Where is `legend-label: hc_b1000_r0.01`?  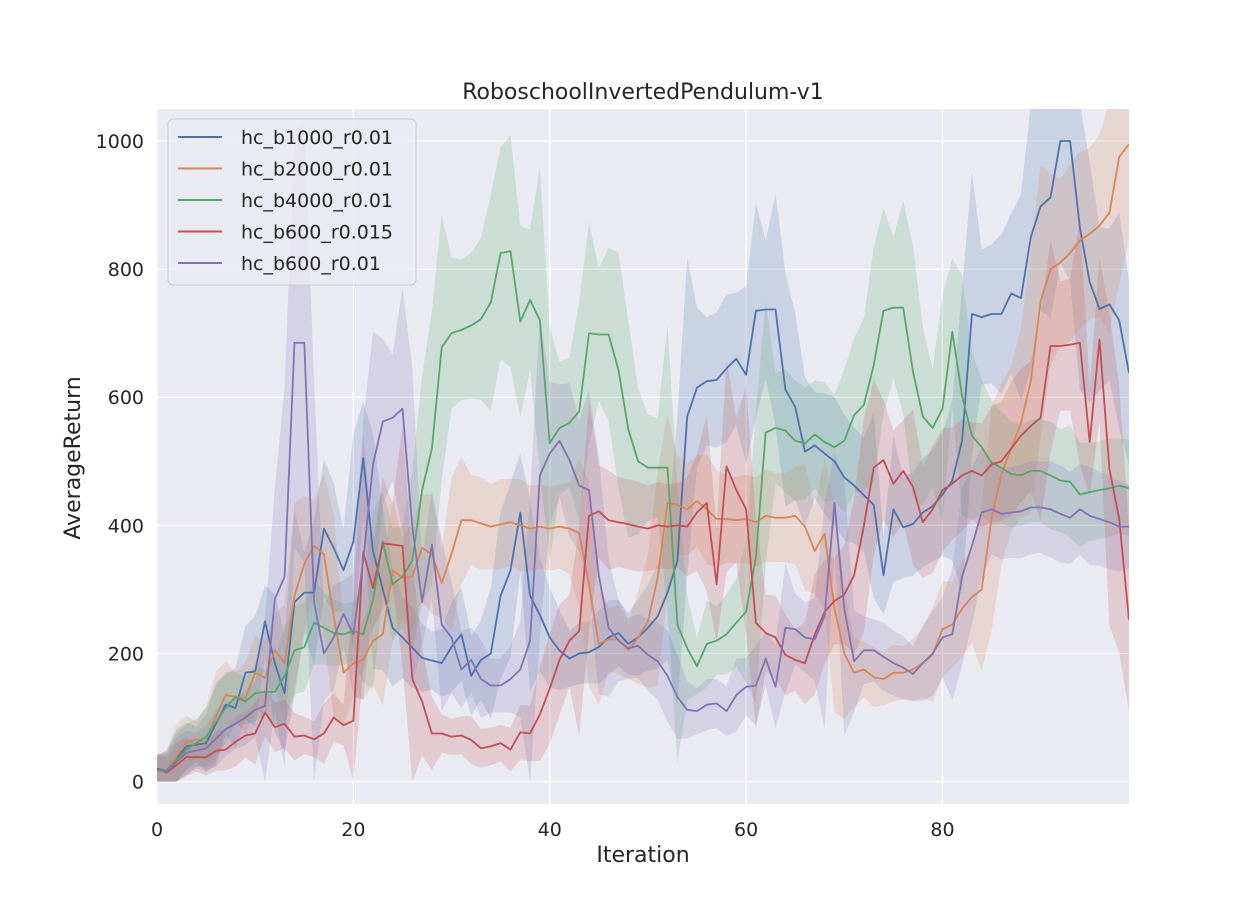
legend-label: hc_b1000_r0.01 is located at coordinates (317, 138).